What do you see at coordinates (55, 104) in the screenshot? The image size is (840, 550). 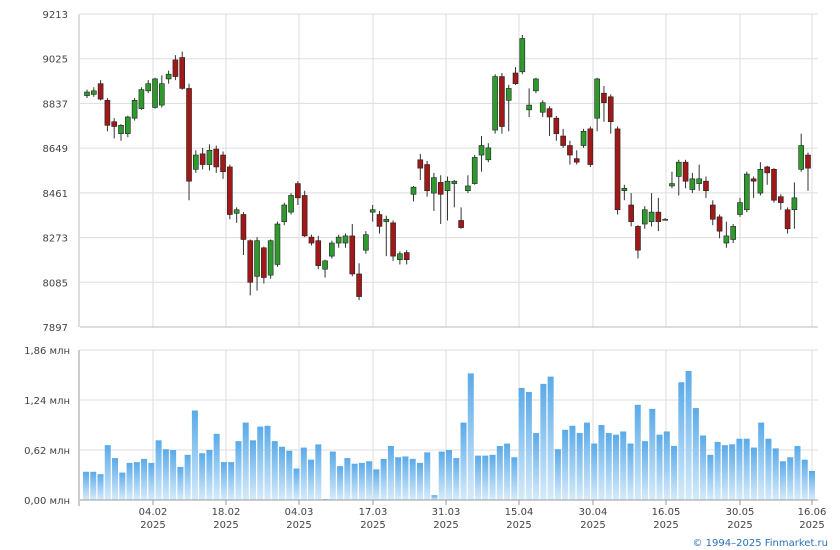 I see `price-y-tick-label: 8837` at bounding box center [55, 104].